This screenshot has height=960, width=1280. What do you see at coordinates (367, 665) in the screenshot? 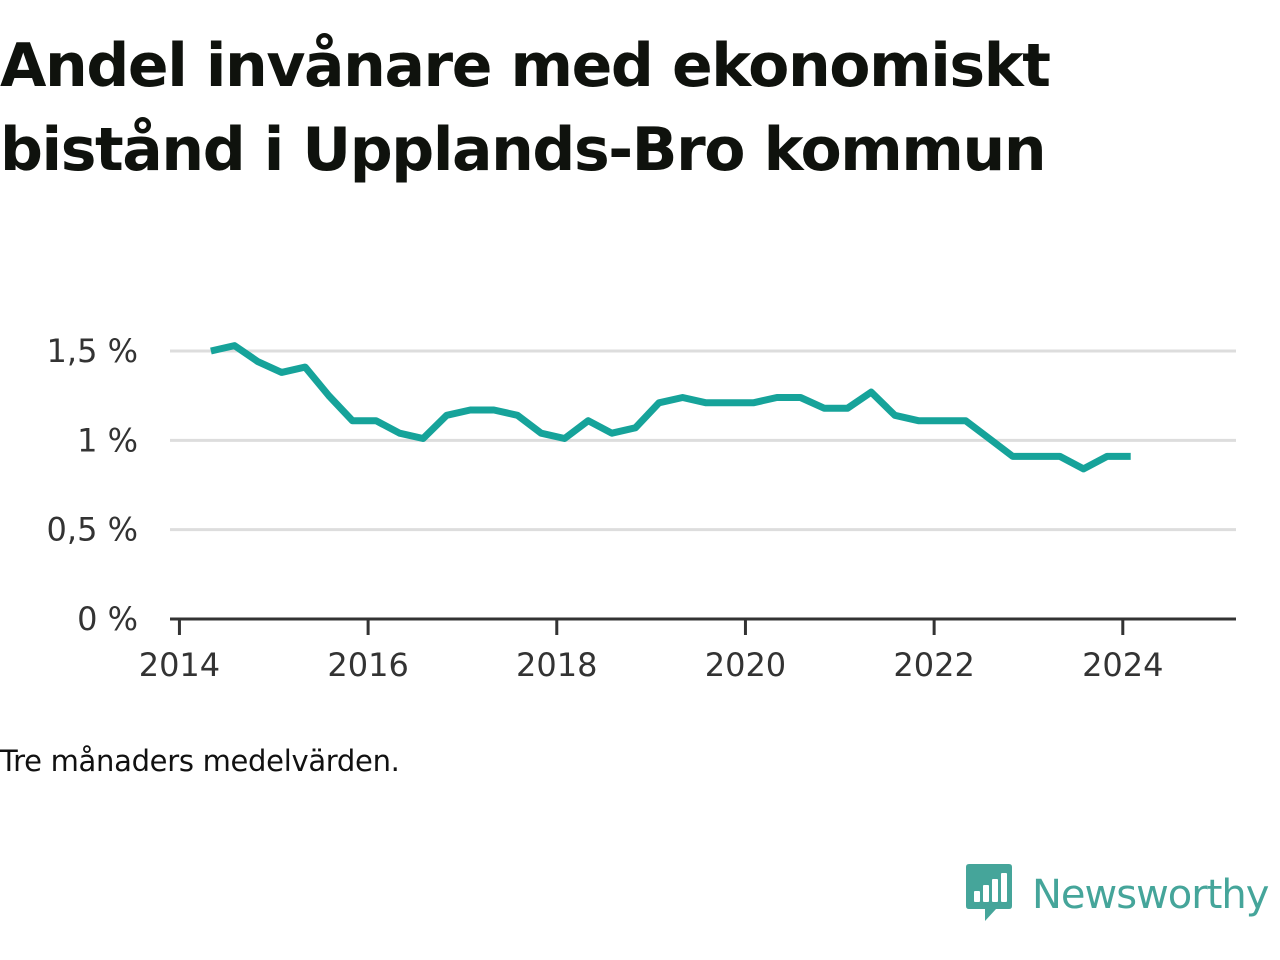
I see `x-tick-label: 2016` at bounding box center [367, 665].